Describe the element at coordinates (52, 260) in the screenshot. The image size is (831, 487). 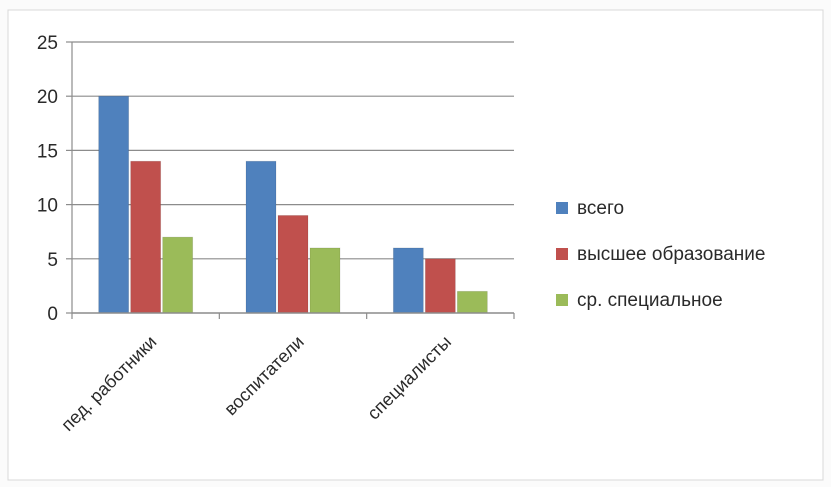
I see `y-tick-label: 5` at that location.